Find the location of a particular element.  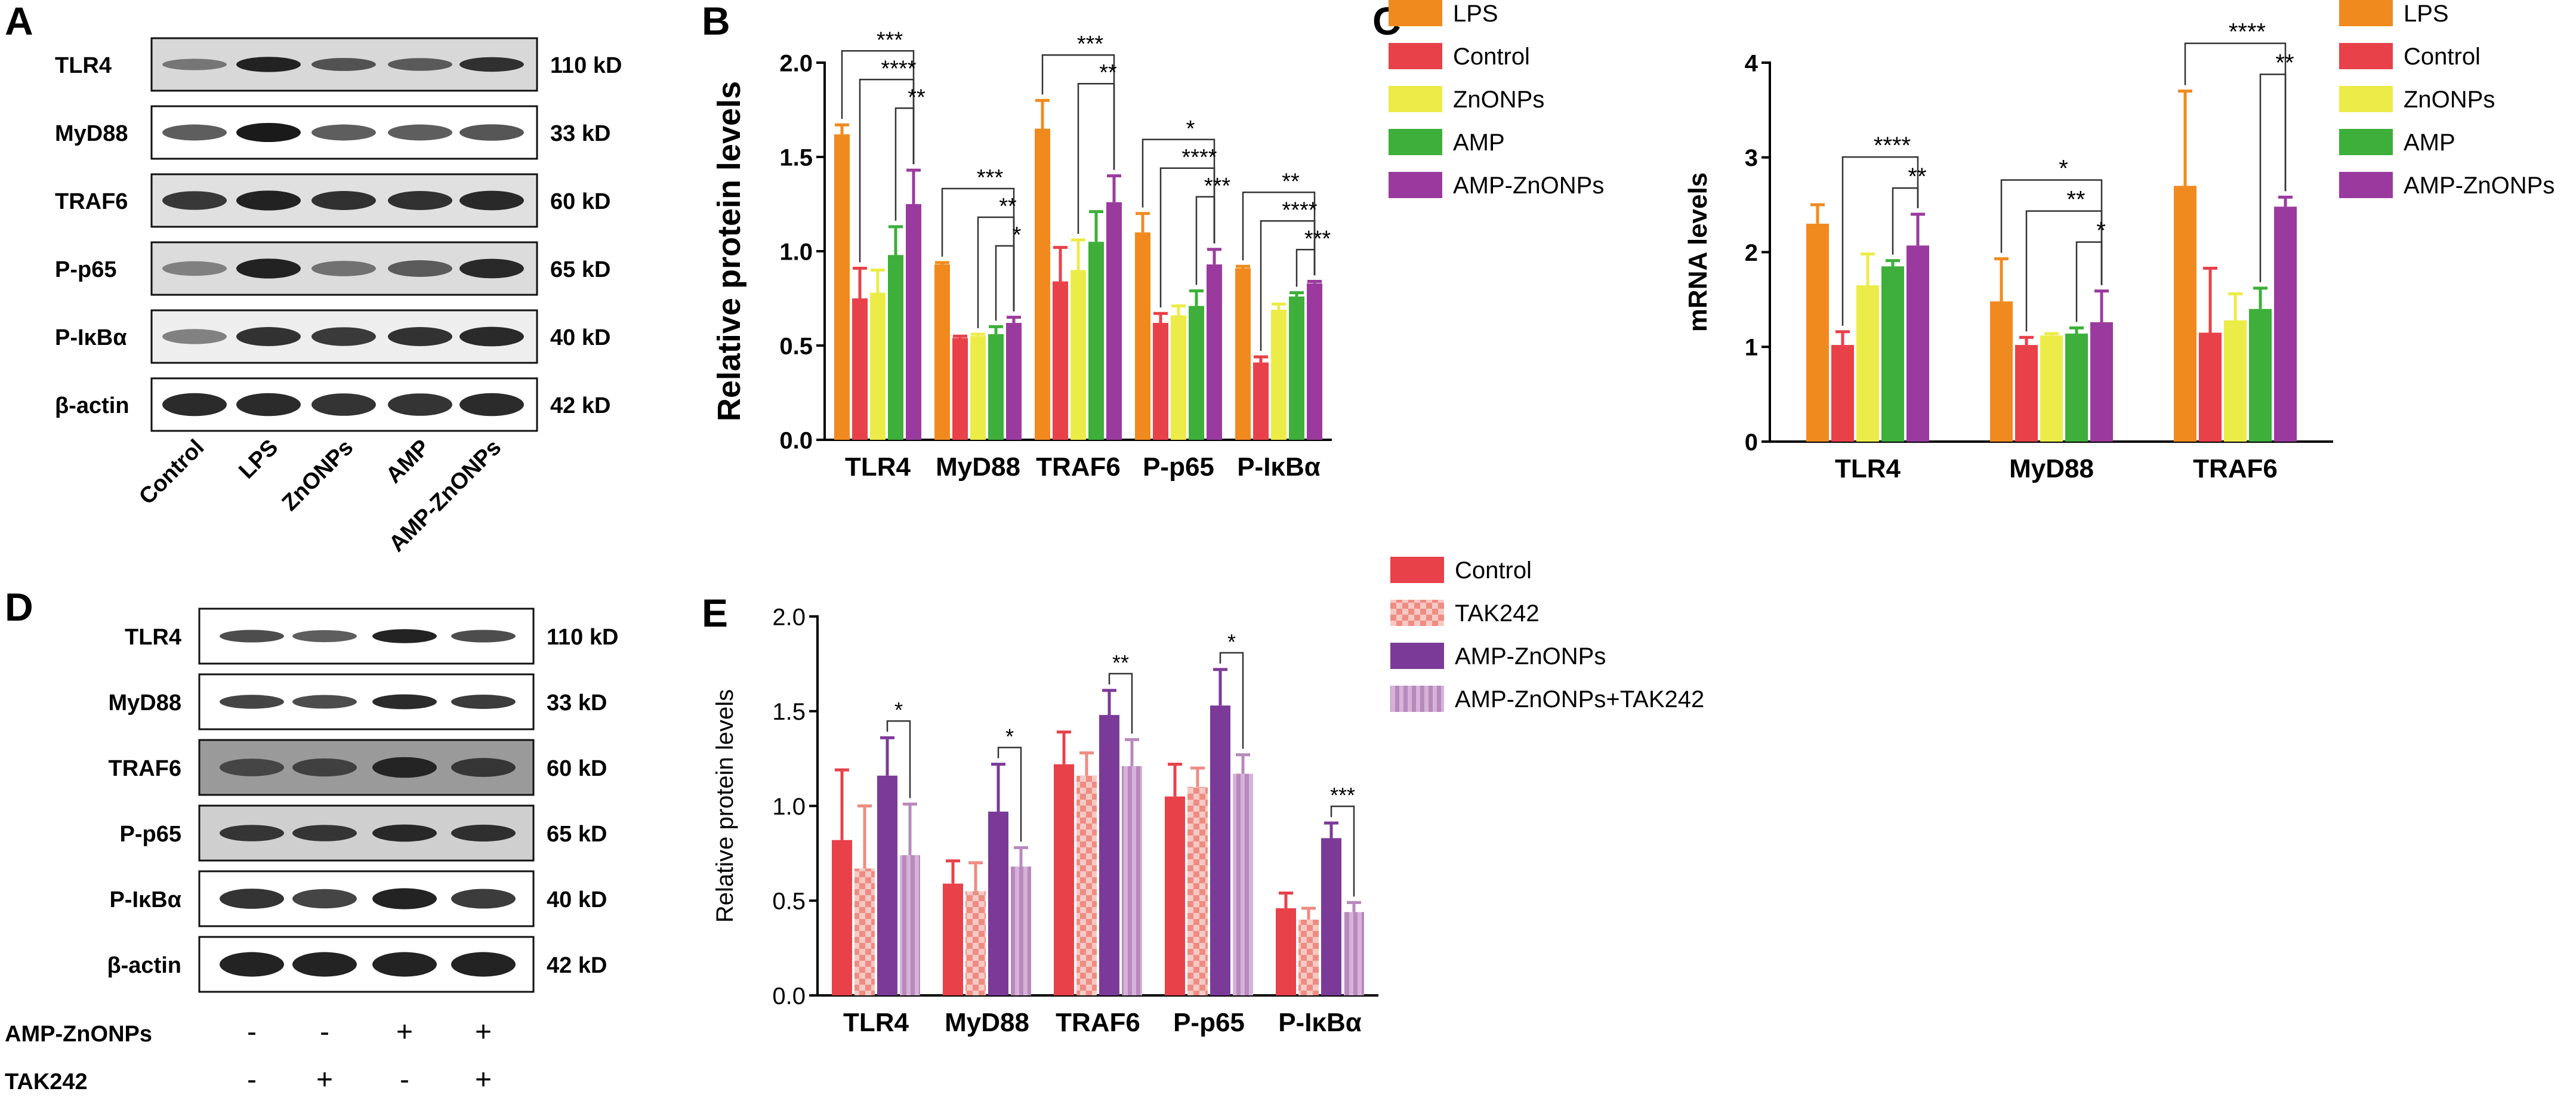

y-tick-label: 0.5 is located at coordinates (796, 346).